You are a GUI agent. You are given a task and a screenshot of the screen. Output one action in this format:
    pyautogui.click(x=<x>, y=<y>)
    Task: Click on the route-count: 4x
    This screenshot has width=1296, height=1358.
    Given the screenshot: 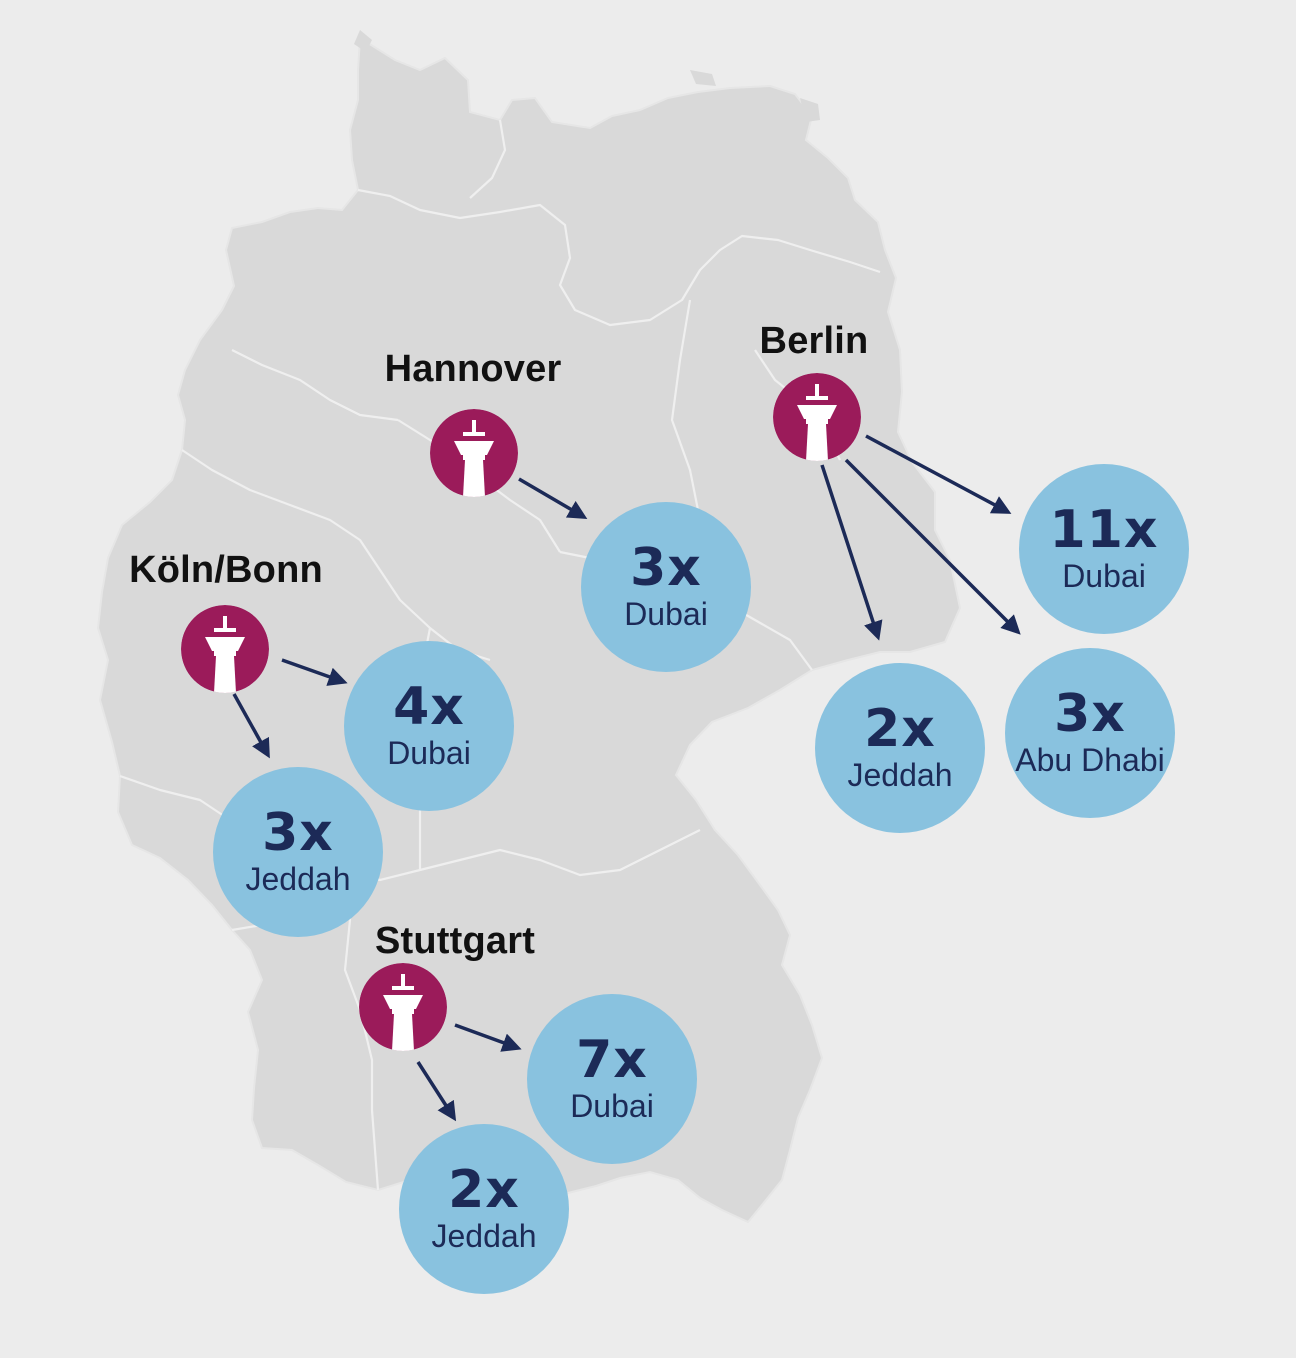 What is the action you would take?
    pyautogui.click(x=429, y=707)
    